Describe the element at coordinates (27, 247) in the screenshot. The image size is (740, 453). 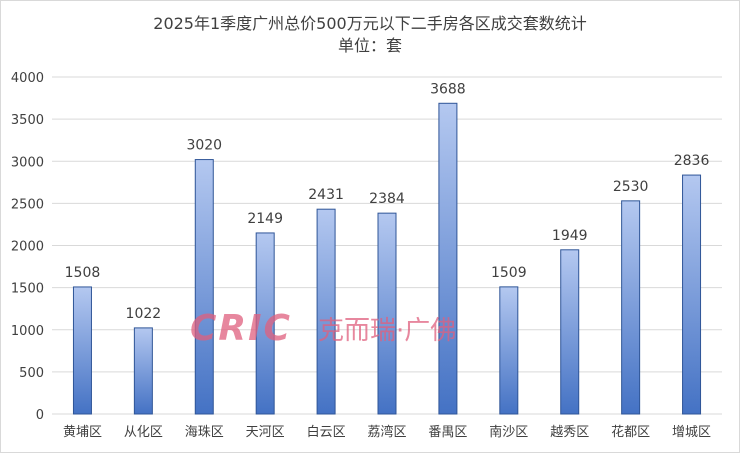
I see `y-tick-label: 2000` at that location.